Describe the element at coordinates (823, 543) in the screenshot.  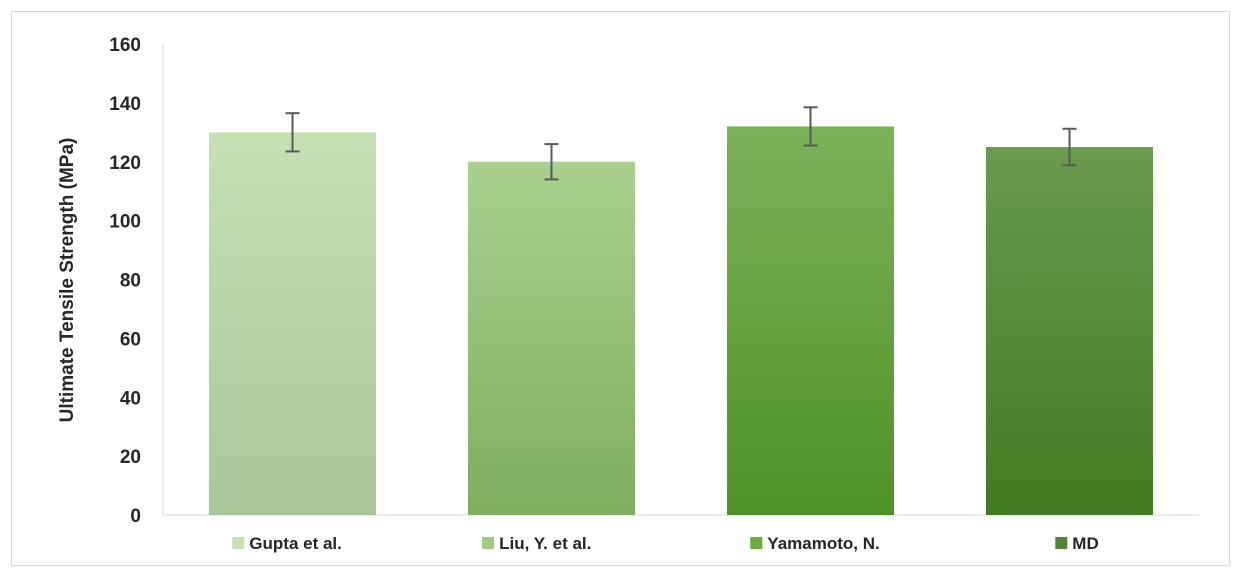
I see `legend-label: Yamamoto, N.` at that location.